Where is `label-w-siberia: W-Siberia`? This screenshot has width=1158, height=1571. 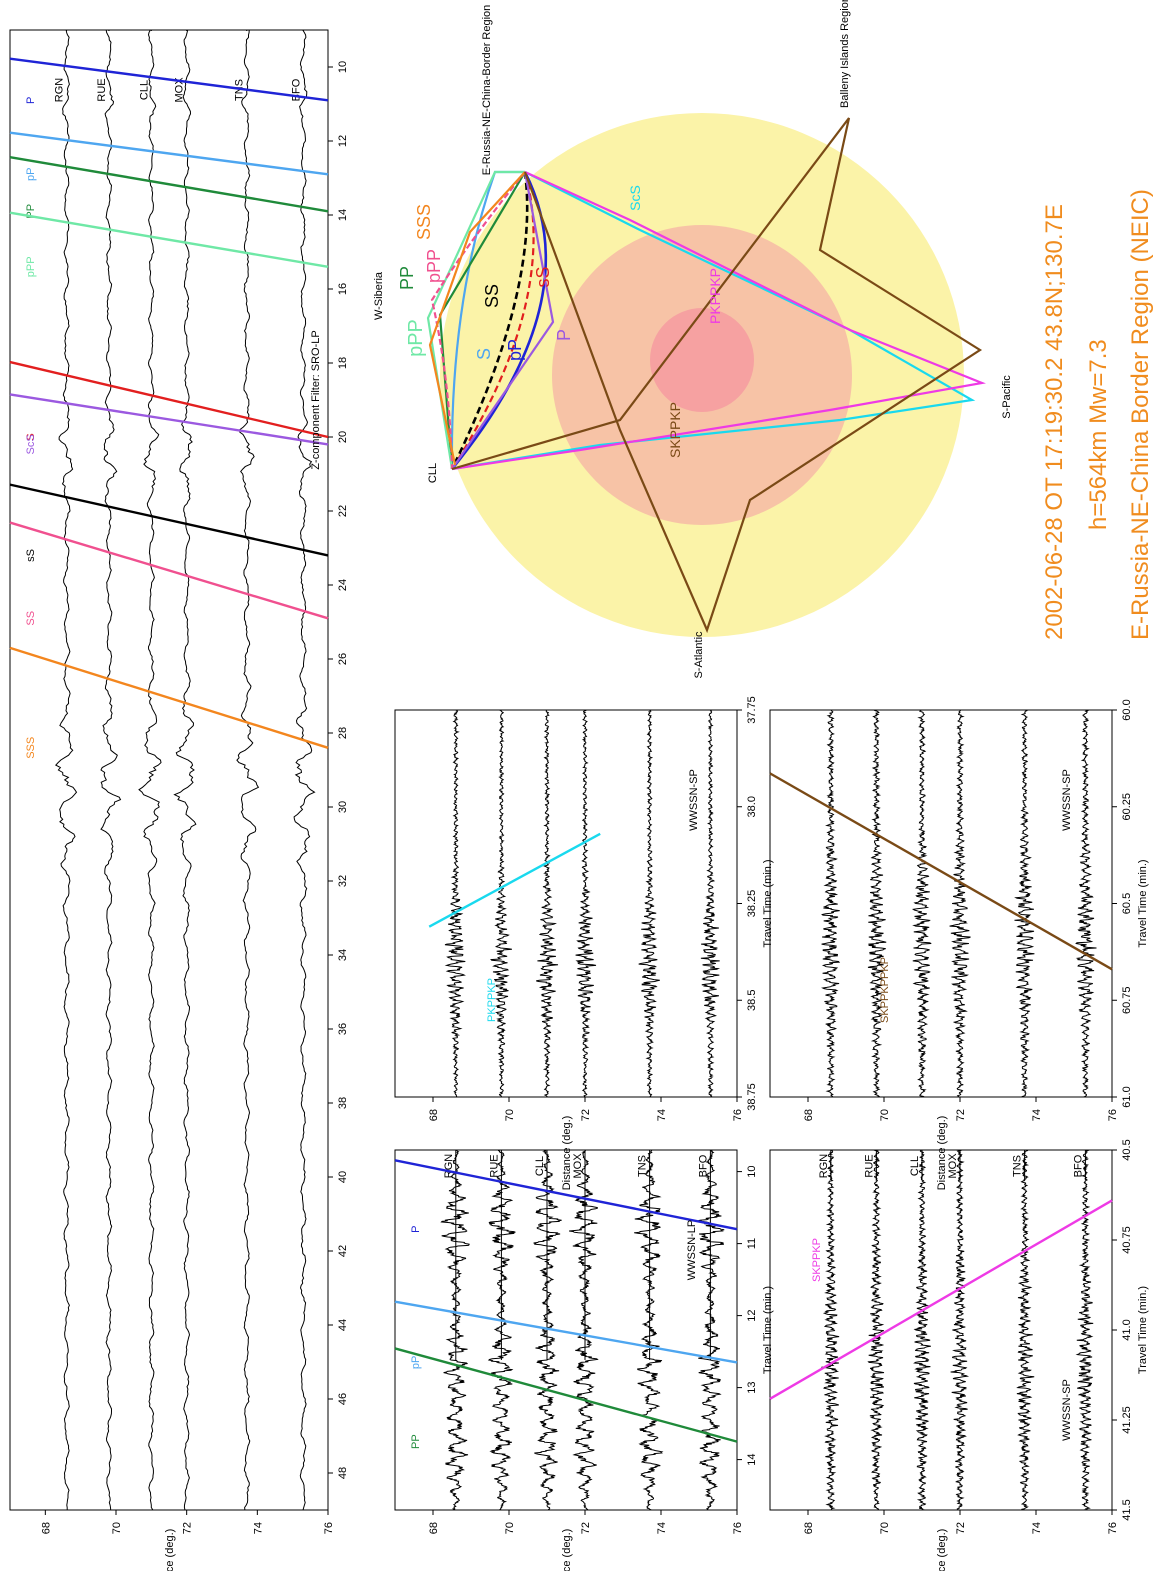
label-w-siberia: W-Siberia is located at coordinates (379, 295).